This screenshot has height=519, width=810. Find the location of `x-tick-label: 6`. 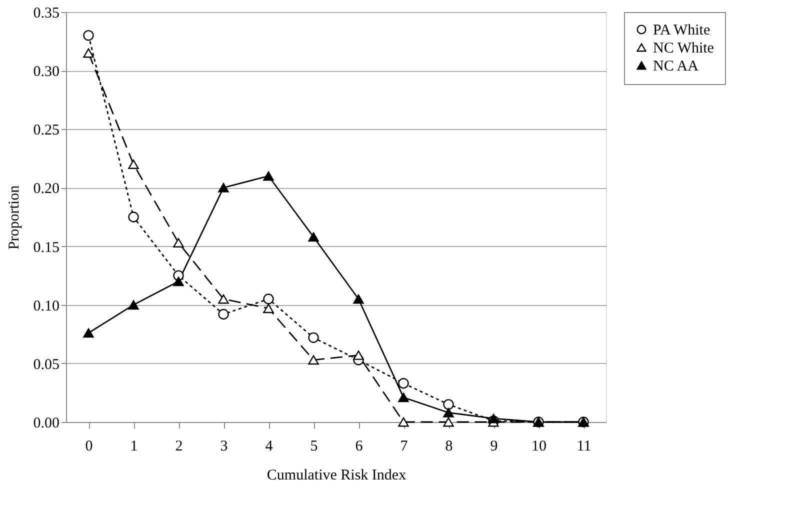

x-tick-label: 6 is located at coordinates (359, 446).